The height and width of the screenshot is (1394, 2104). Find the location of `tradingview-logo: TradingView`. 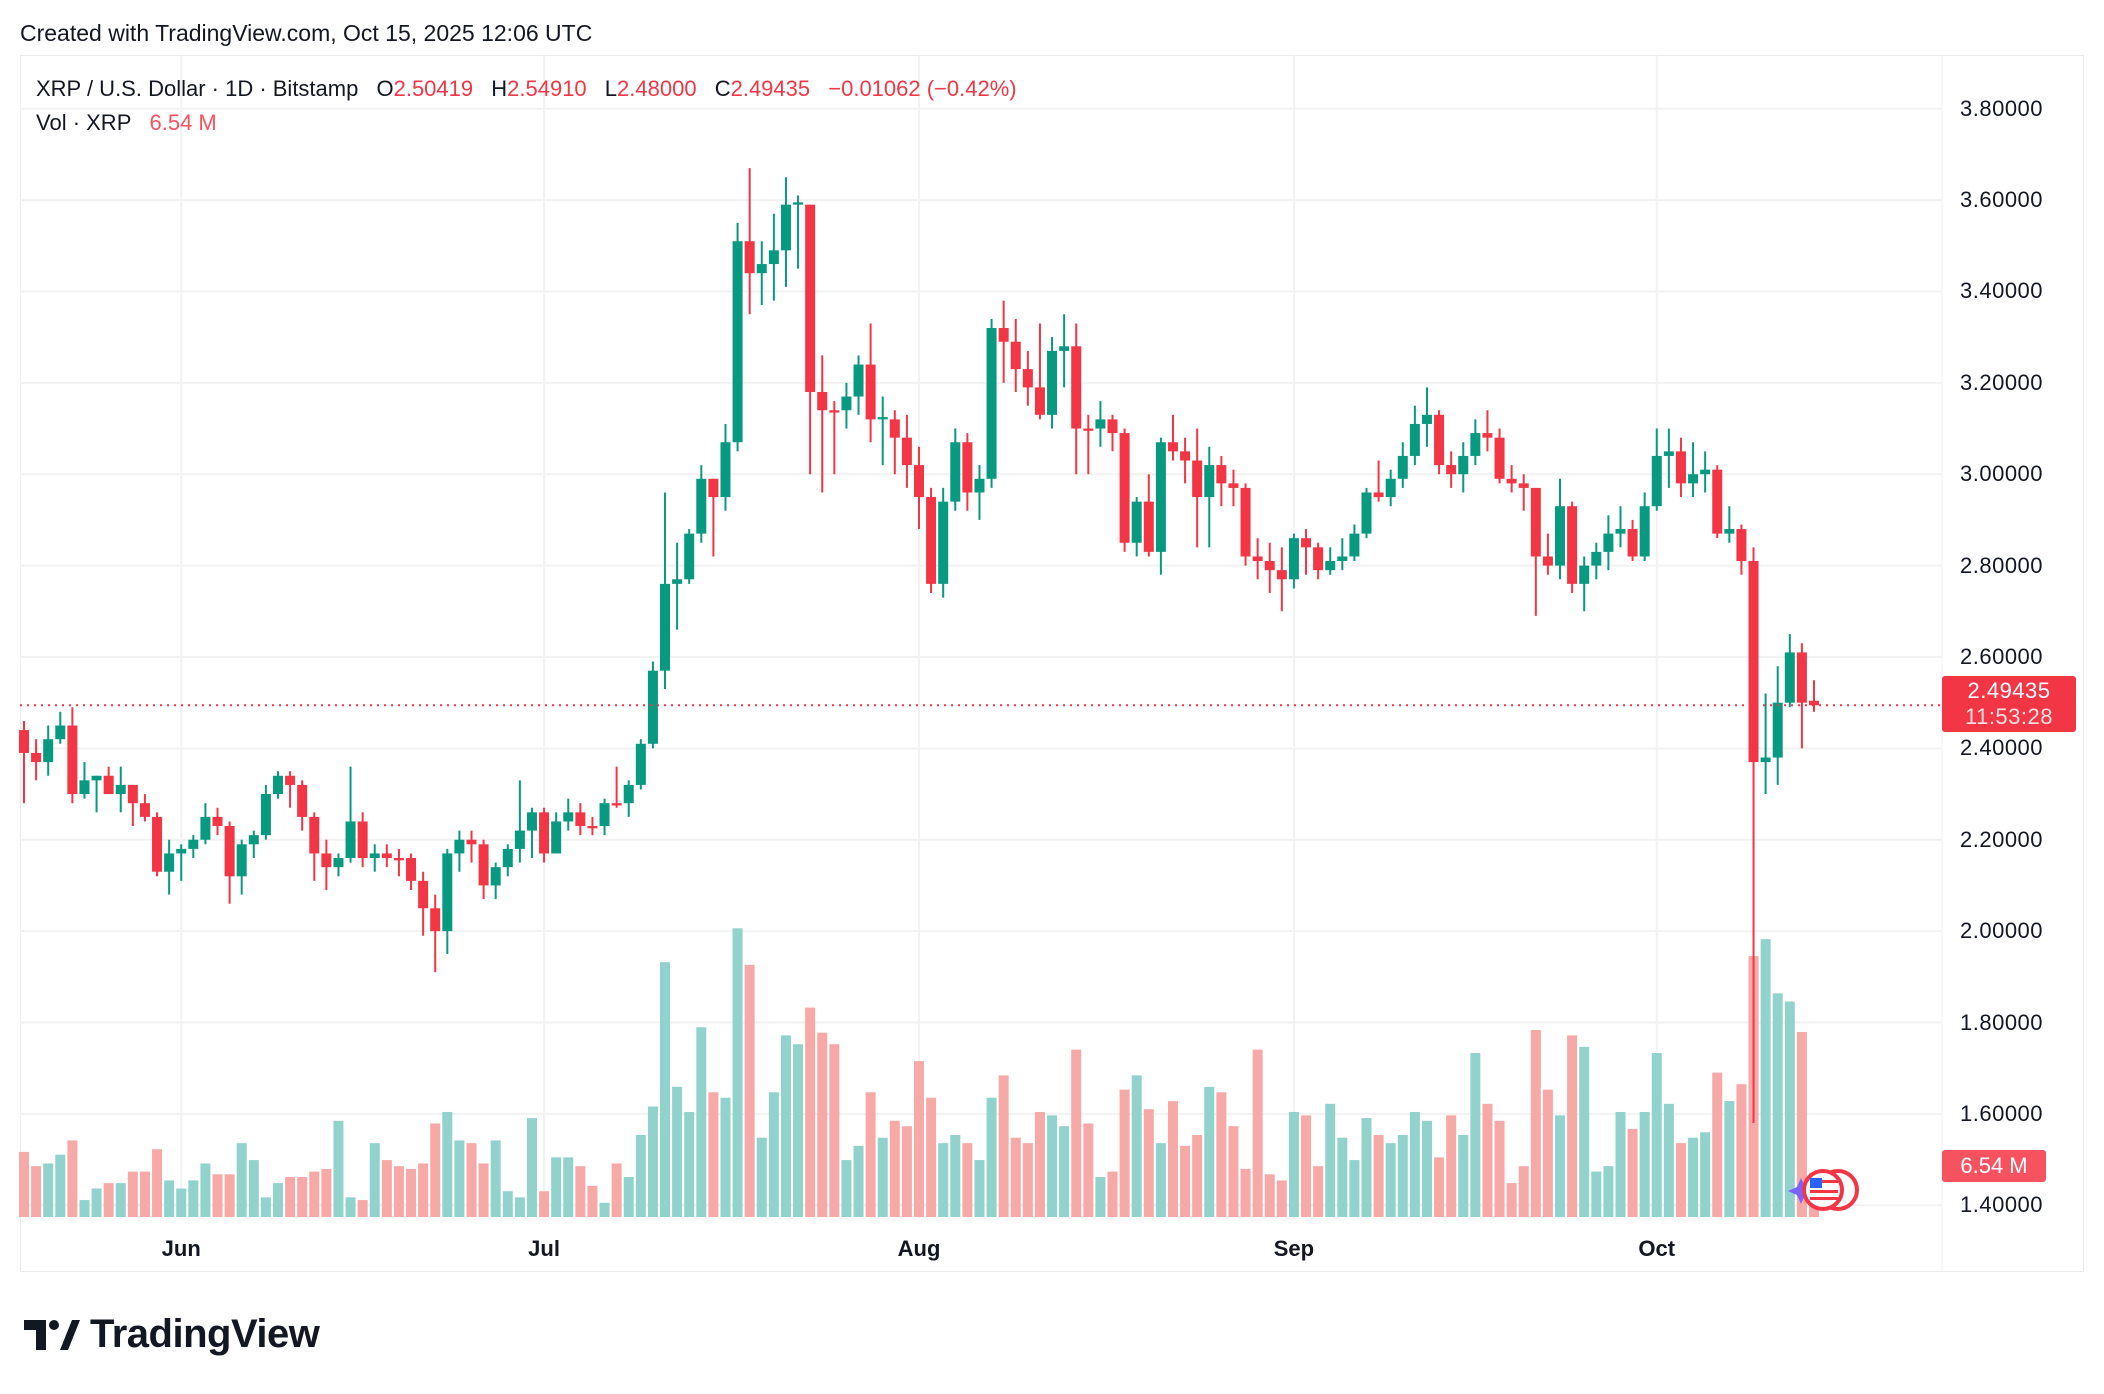

tradingview-logo: TradingView is located at coordinates (172, 1334).